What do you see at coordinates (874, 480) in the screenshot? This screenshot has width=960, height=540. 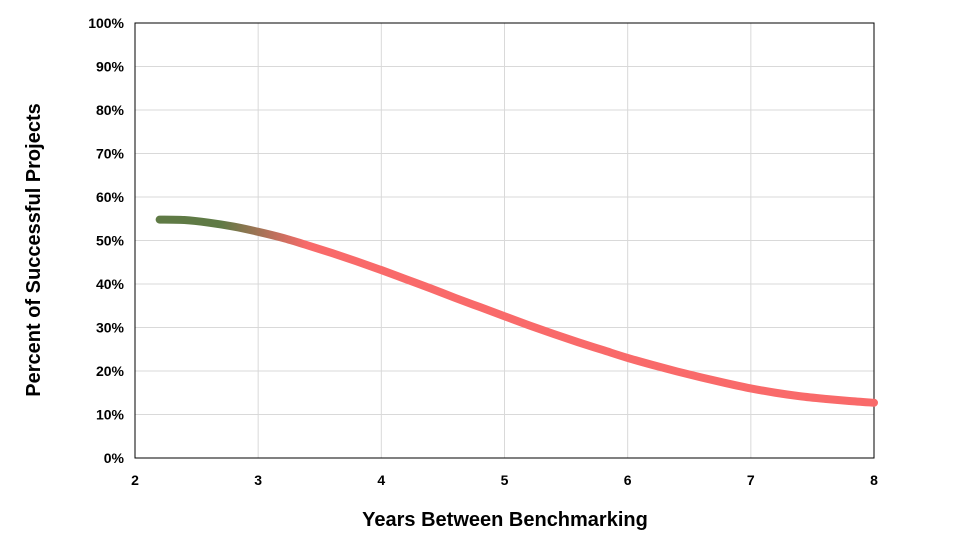 I see `x-tick-label: 8` at bounding box center [874, 480].